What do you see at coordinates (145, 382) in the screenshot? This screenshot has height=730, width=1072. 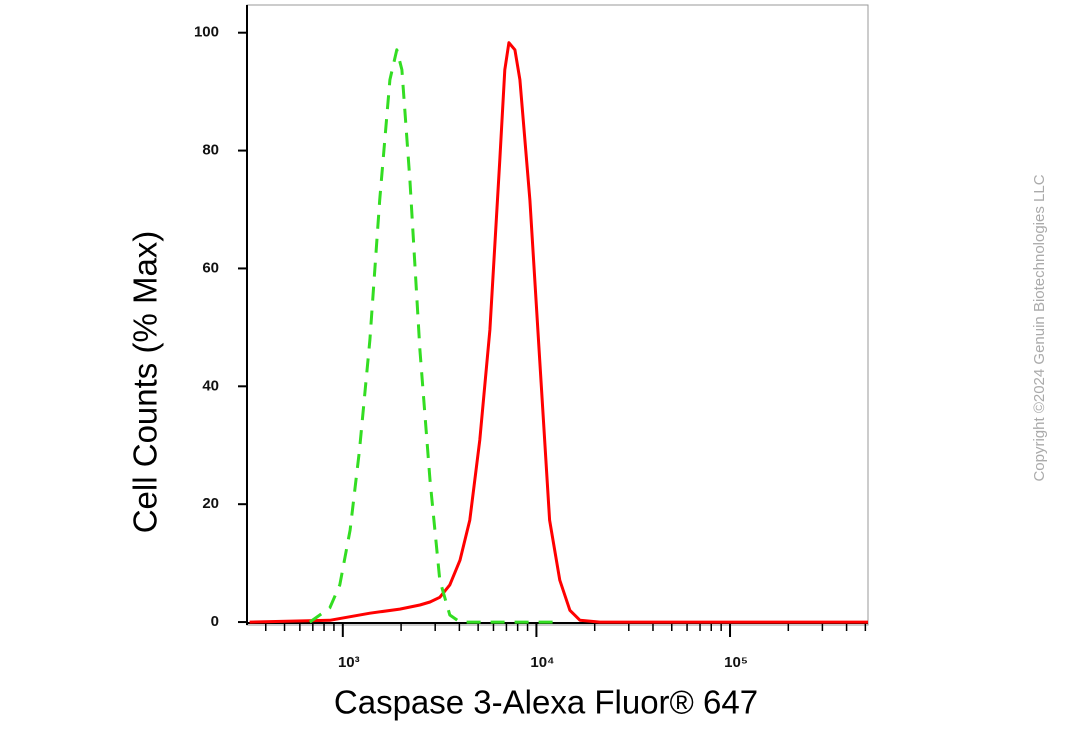 I see `y-axis-label: Cell Counts (% Max)` at bounding box center [145, 382].